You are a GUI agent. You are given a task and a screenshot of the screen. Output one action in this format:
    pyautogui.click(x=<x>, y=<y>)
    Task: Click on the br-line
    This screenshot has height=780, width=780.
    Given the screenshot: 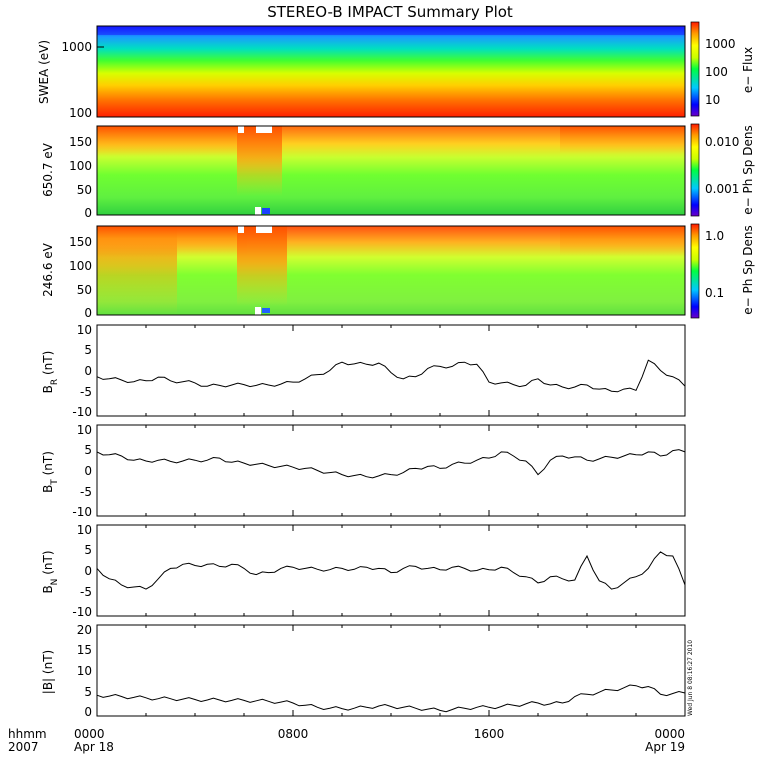 What is the action you would take?
    pyautogui.click(x=391, y=376)
    